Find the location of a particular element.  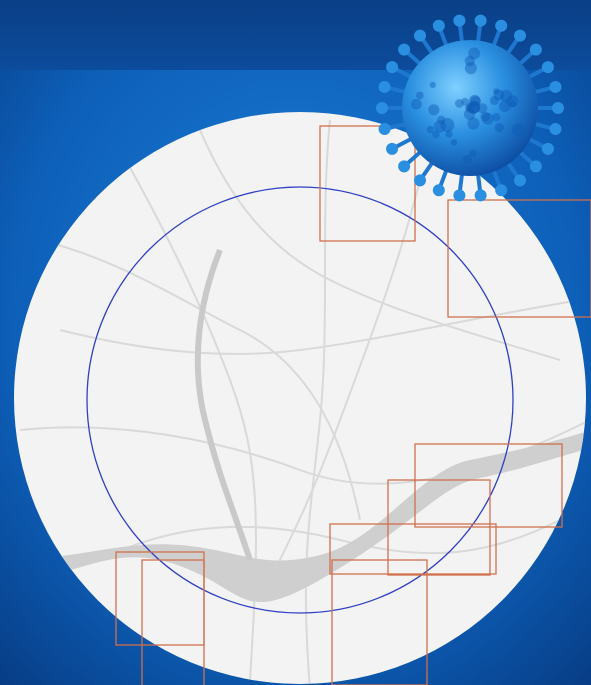

virus-body is located at coordinates (470, 108).